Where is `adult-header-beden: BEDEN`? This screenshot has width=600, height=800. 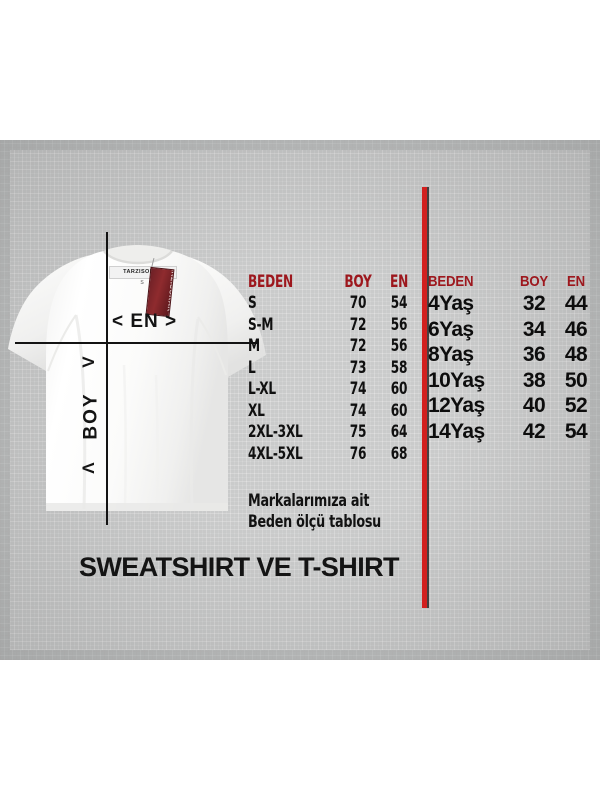
adult-header-beden: BEDEN is located at coordinates (270, 281).